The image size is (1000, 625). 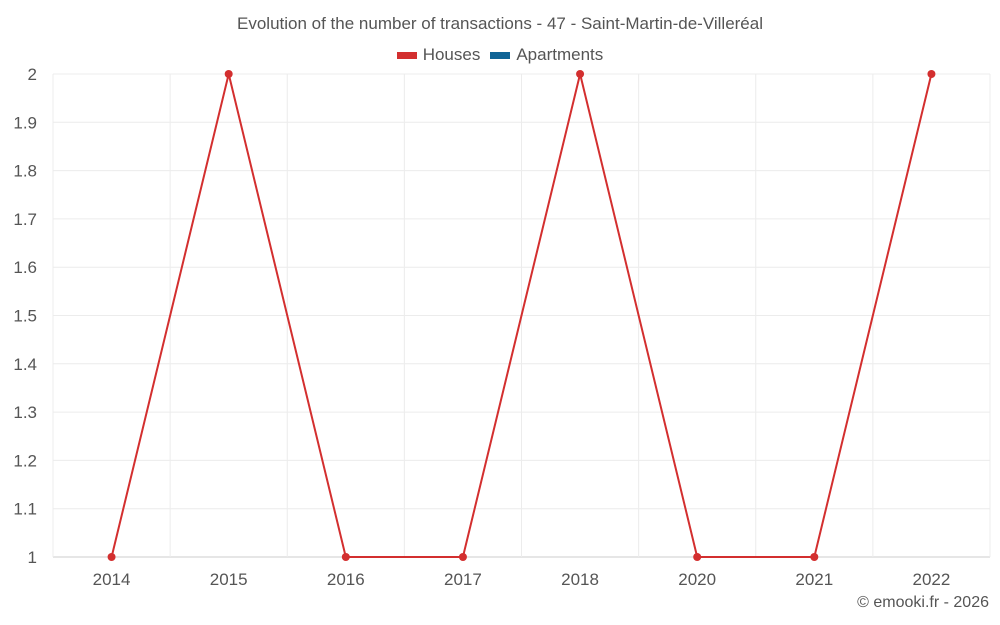 I want to click on x-tick-label: 2020, so click(x=697, y=579).